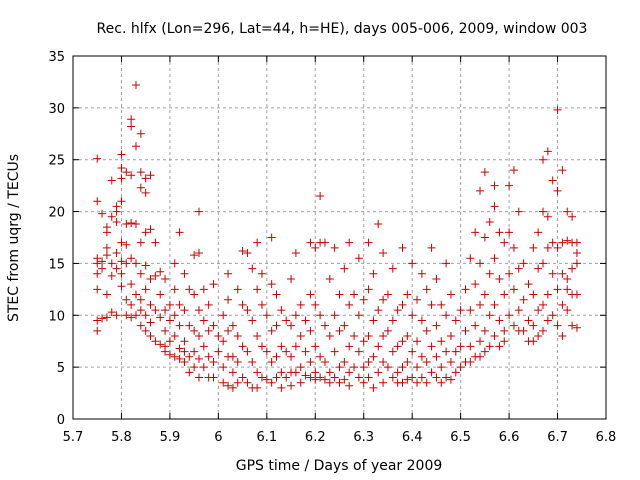 This screenshot has width=640, height=480. Describe the element at coordinates (509, 437) in the screenshot. I see `x-tick-label: 6.6` at that location.